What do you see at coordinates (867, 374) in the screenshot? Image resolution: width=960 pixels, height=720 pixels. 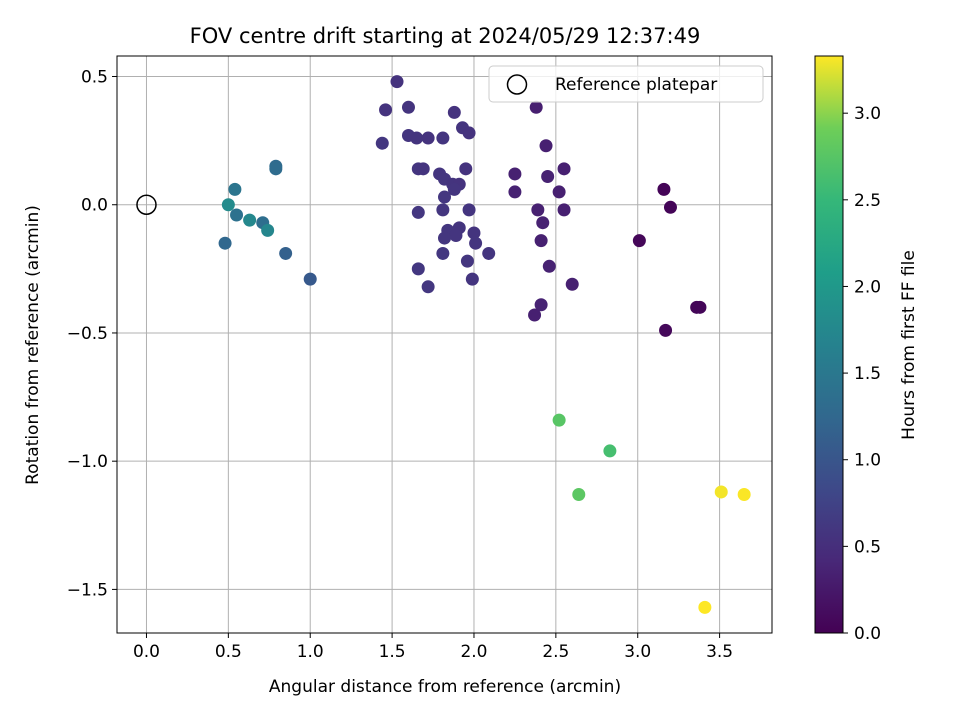 I see `colorbar-tick-label: 1.5` at bounding box center [867, 374].